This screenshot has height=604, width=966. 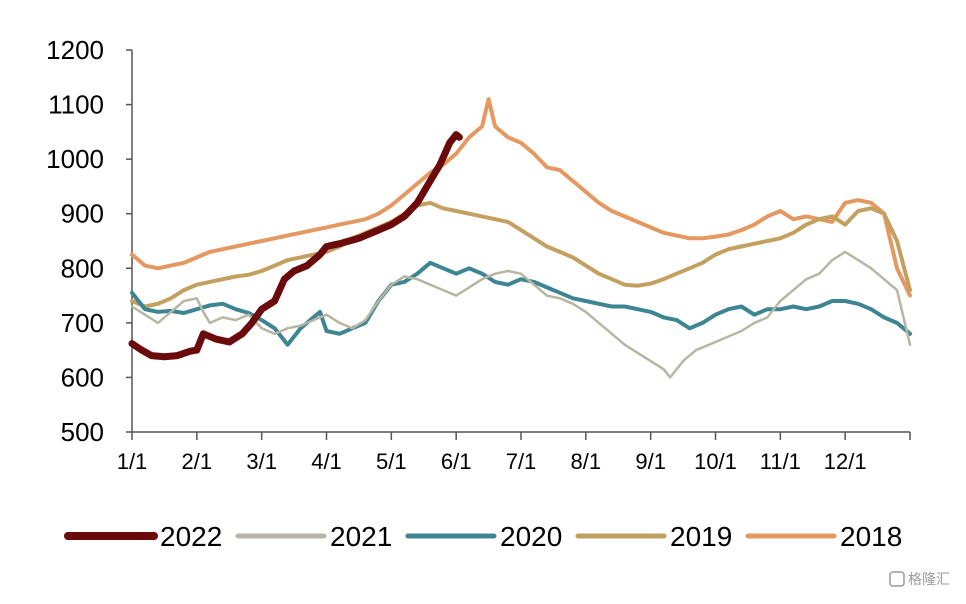 I want to click on y-tick-label: 800, so click(x=82, y=268).